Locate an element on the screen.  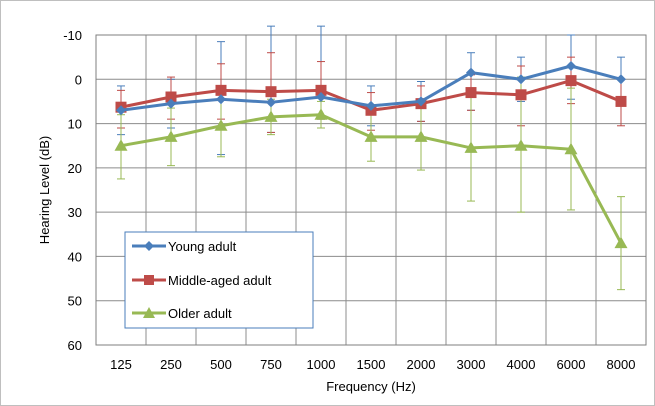
legend-marker-middle-aged-adult is located at coordinates (149, 280).